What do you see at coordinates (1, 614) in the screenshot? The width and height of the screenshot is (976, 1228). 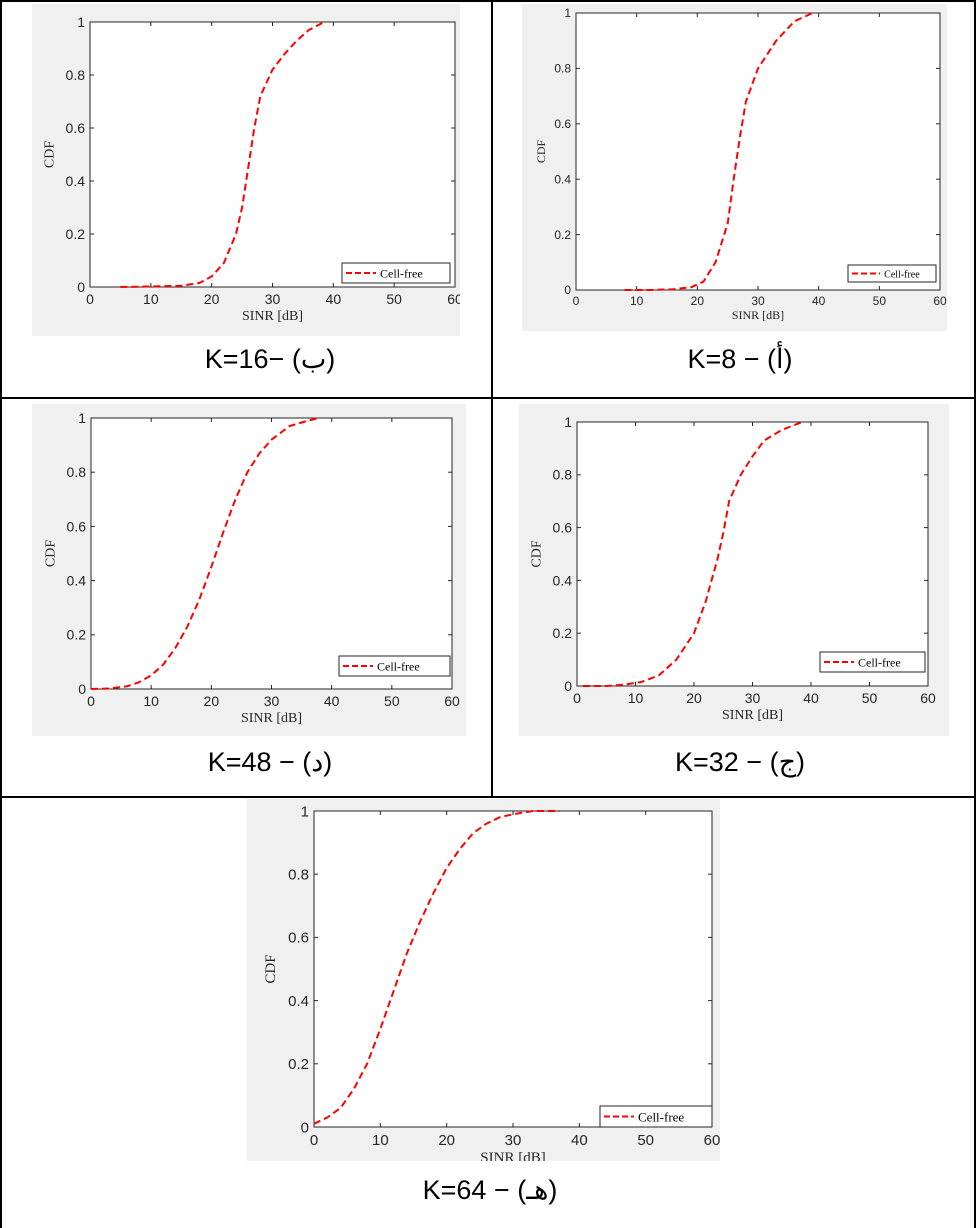 I see `table-border-left` at bounding box center [1, 614].